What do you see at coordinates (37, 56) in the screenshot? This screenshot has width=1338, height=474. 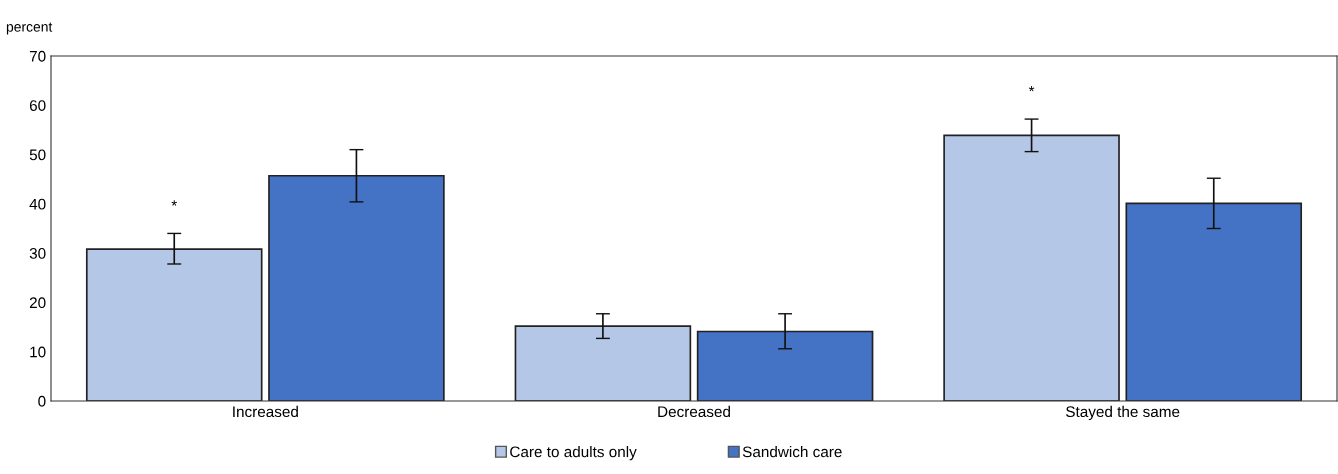 I see `y-tick-label: 70` at bounding box center [37, 56].